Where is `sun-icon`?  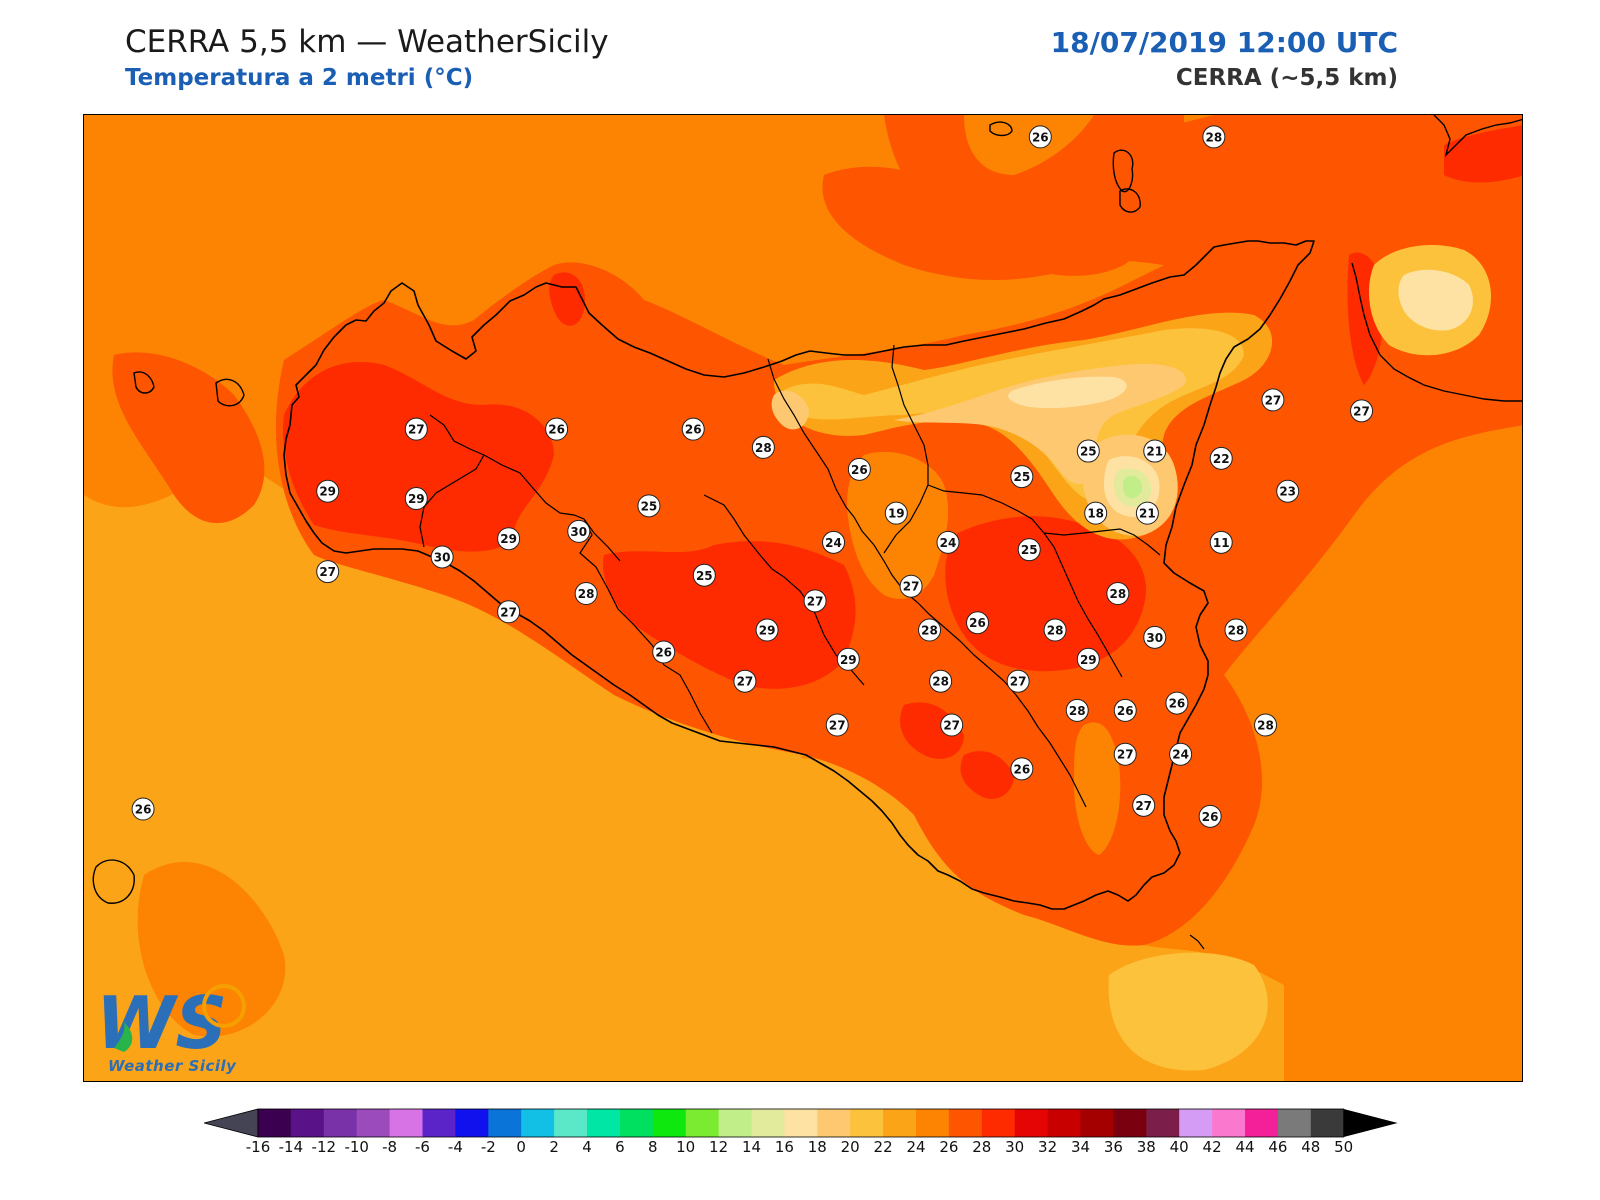 sun-icon is located at coordinates (224, 1006).